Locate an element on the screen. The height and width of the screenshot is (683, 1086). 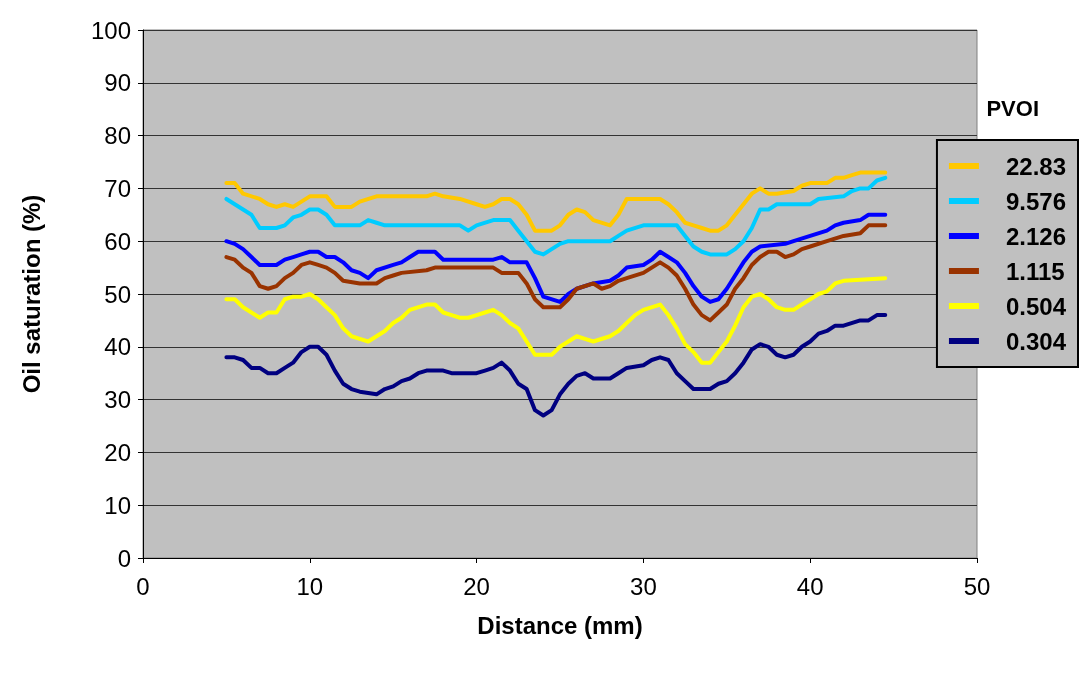
y-tick-label: 100 is located at coordinates (110, 30).